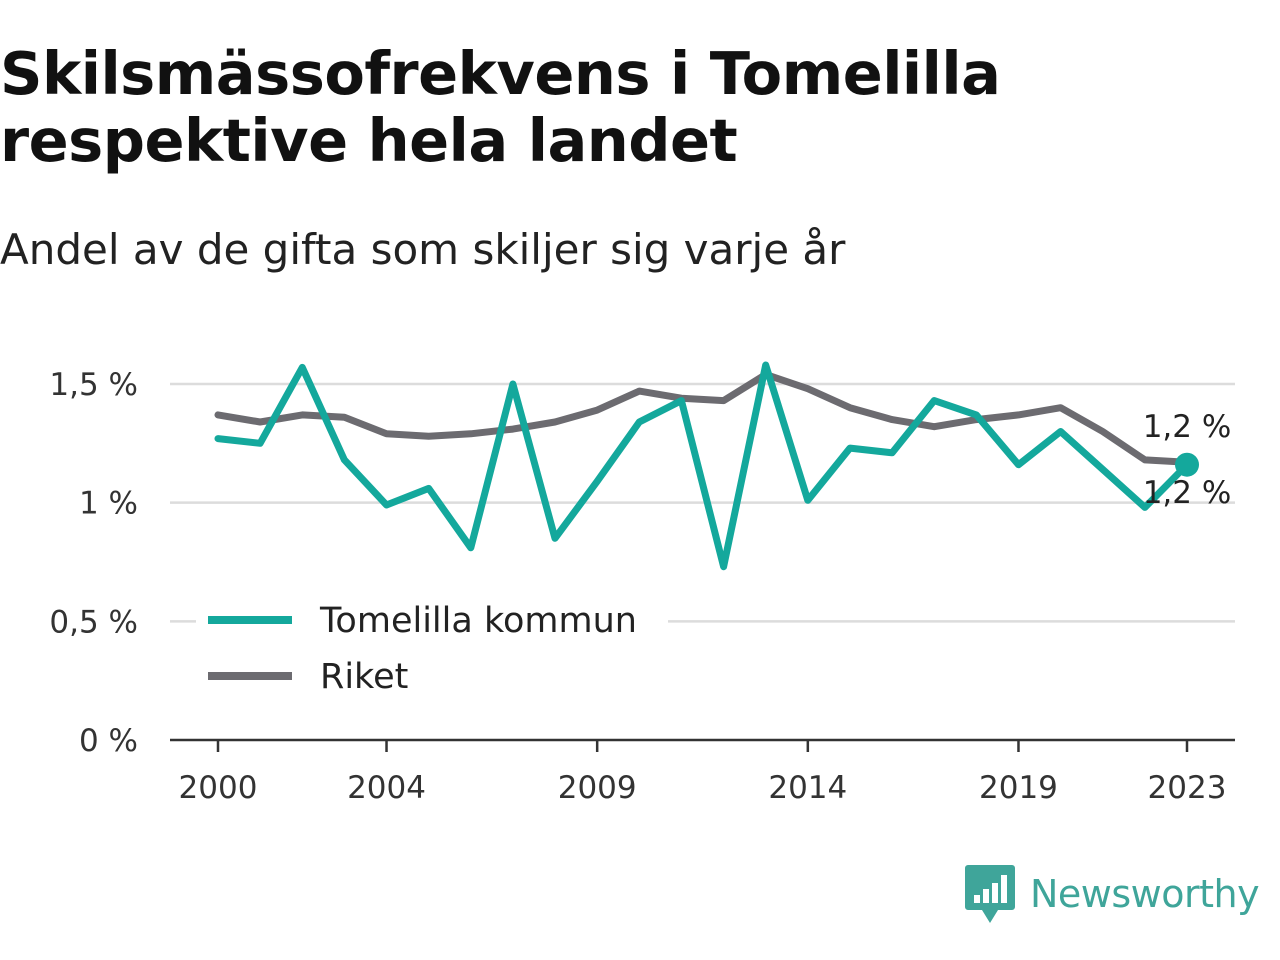 This screenshot has height=960, width=1280. What do you see at coordinates (108, 741) in the screenshot?
I see `y-tick-label: 0 %` at bounding box center [108, 741].